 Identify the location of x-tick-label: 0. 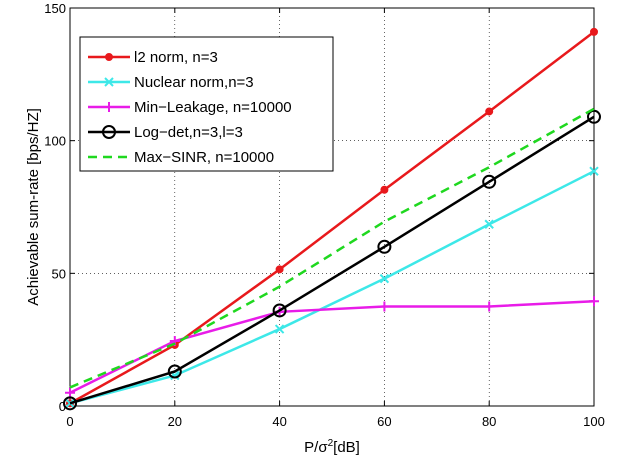
(69, 421).